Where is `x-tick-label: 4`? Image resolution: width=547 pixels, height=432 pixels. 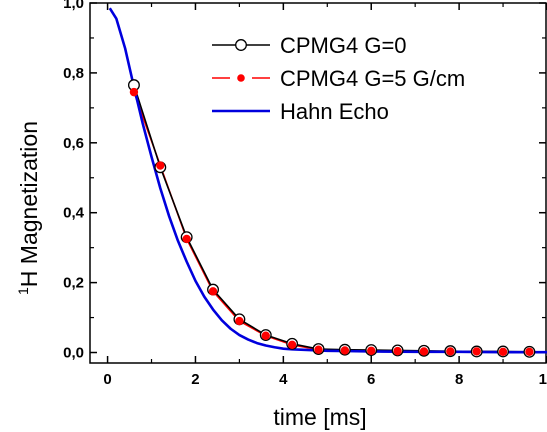
x-tick-label: 4 is located at coordinates (283, 379).